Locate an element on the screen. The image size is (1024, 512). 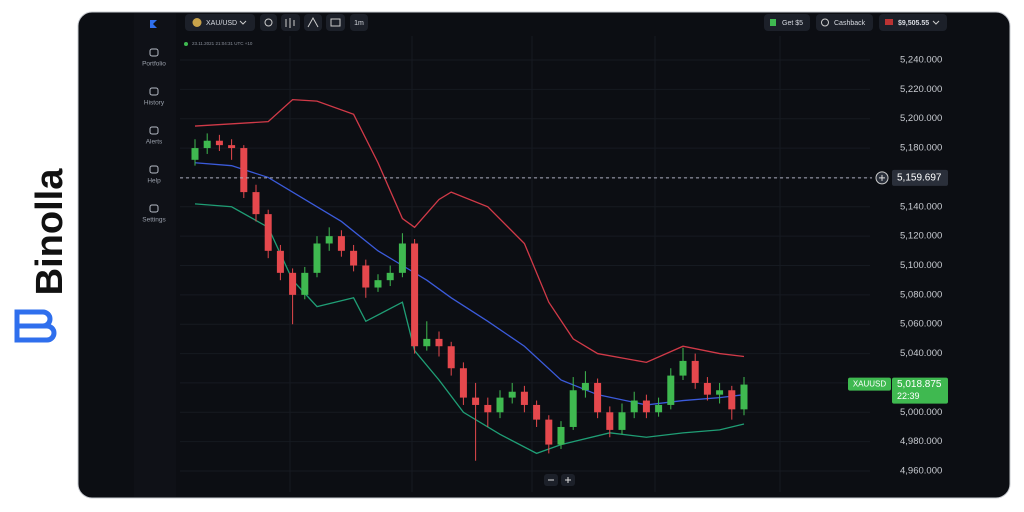
brand-logo is located at coordinates (35, 326).